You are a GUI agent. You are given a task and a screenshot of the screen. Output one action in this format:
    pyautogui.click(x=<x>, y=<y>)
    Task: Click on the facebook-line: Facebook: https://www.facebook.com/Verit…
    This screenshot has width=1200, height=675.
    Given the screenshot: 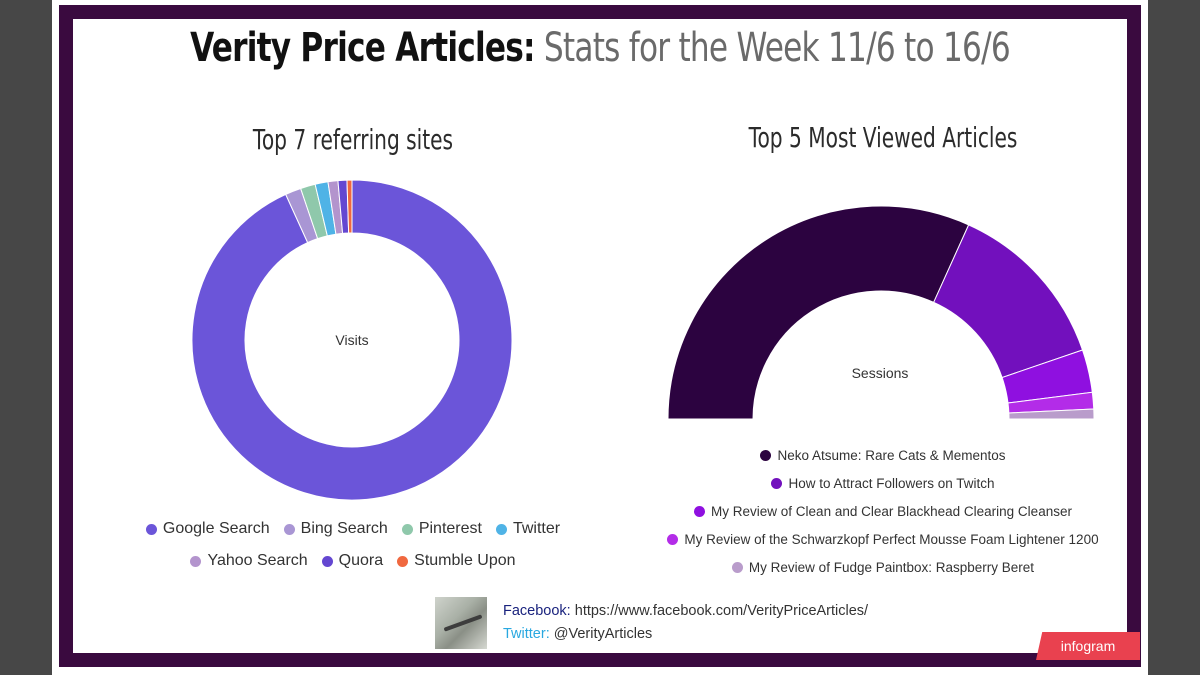 What is the action you would take?
    pyautogui.click(x=685, y=611)
    